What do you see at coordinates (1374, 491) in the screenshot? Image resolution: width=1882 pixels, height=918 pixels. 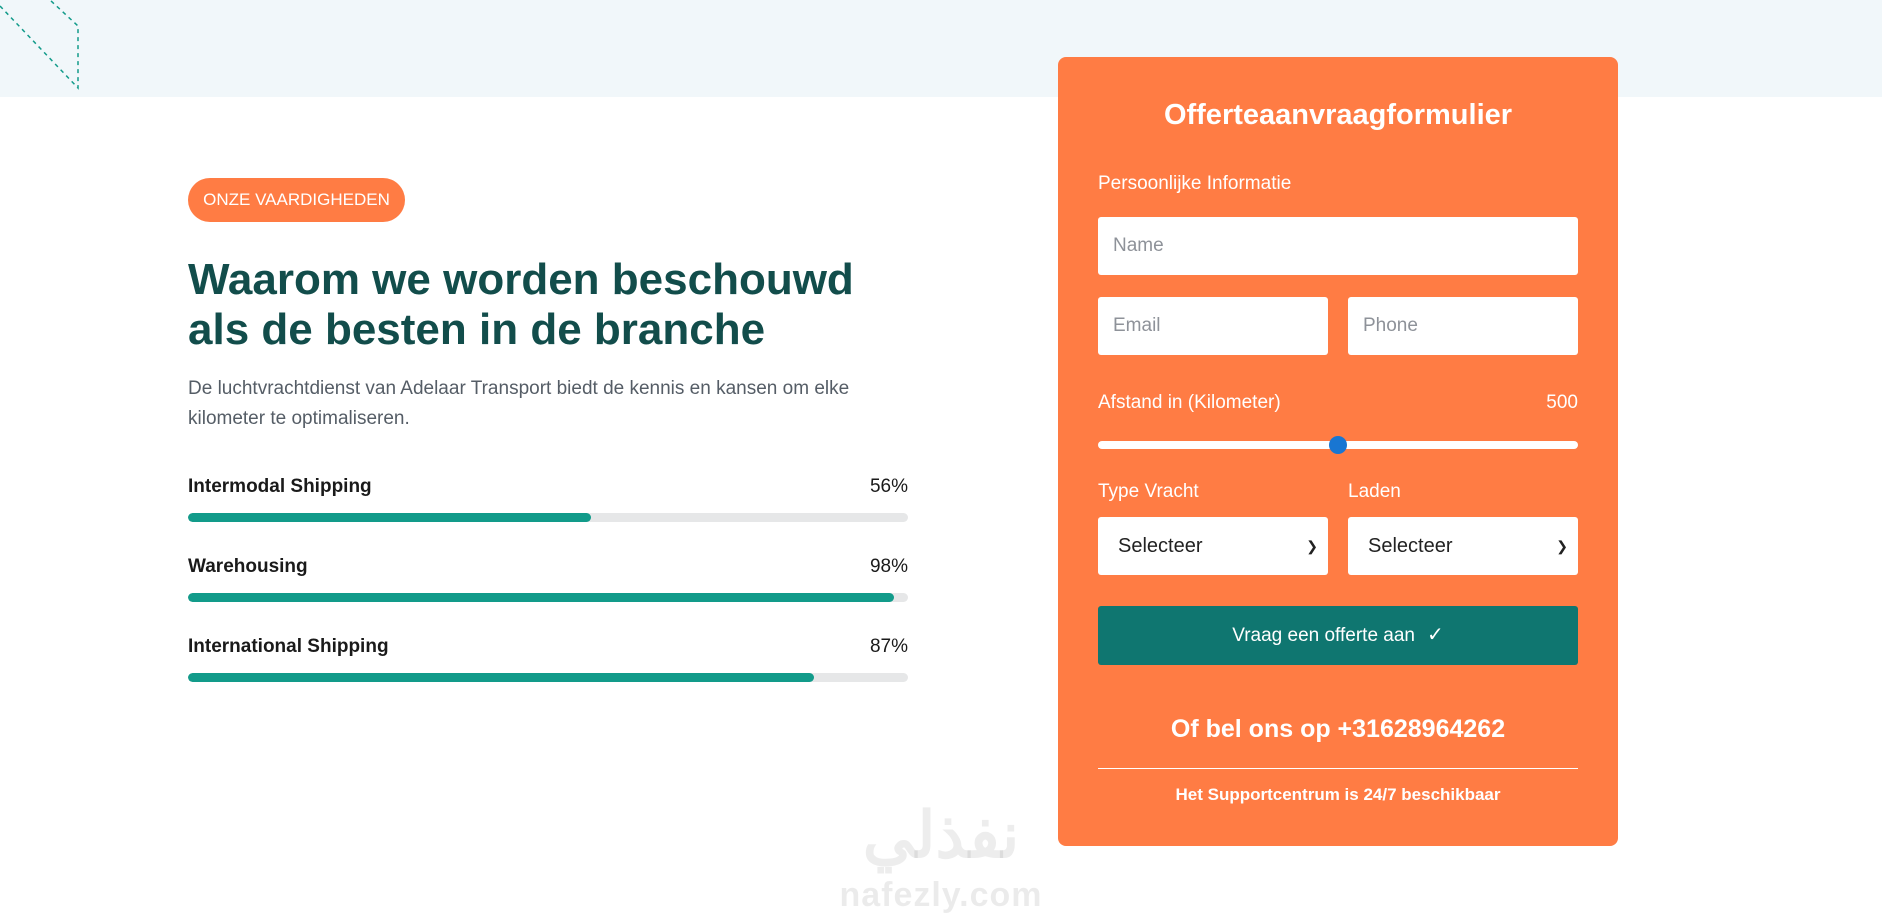 I see `loading-label: Laden` at bounding box center [1374, 491].